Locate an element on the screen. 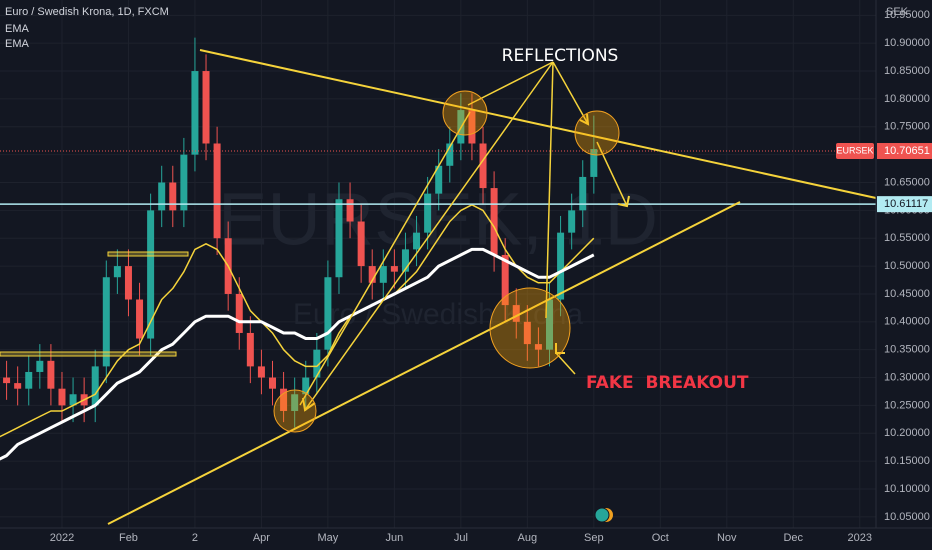  x-tick-label: Feb is located at coordinates (128, 538).